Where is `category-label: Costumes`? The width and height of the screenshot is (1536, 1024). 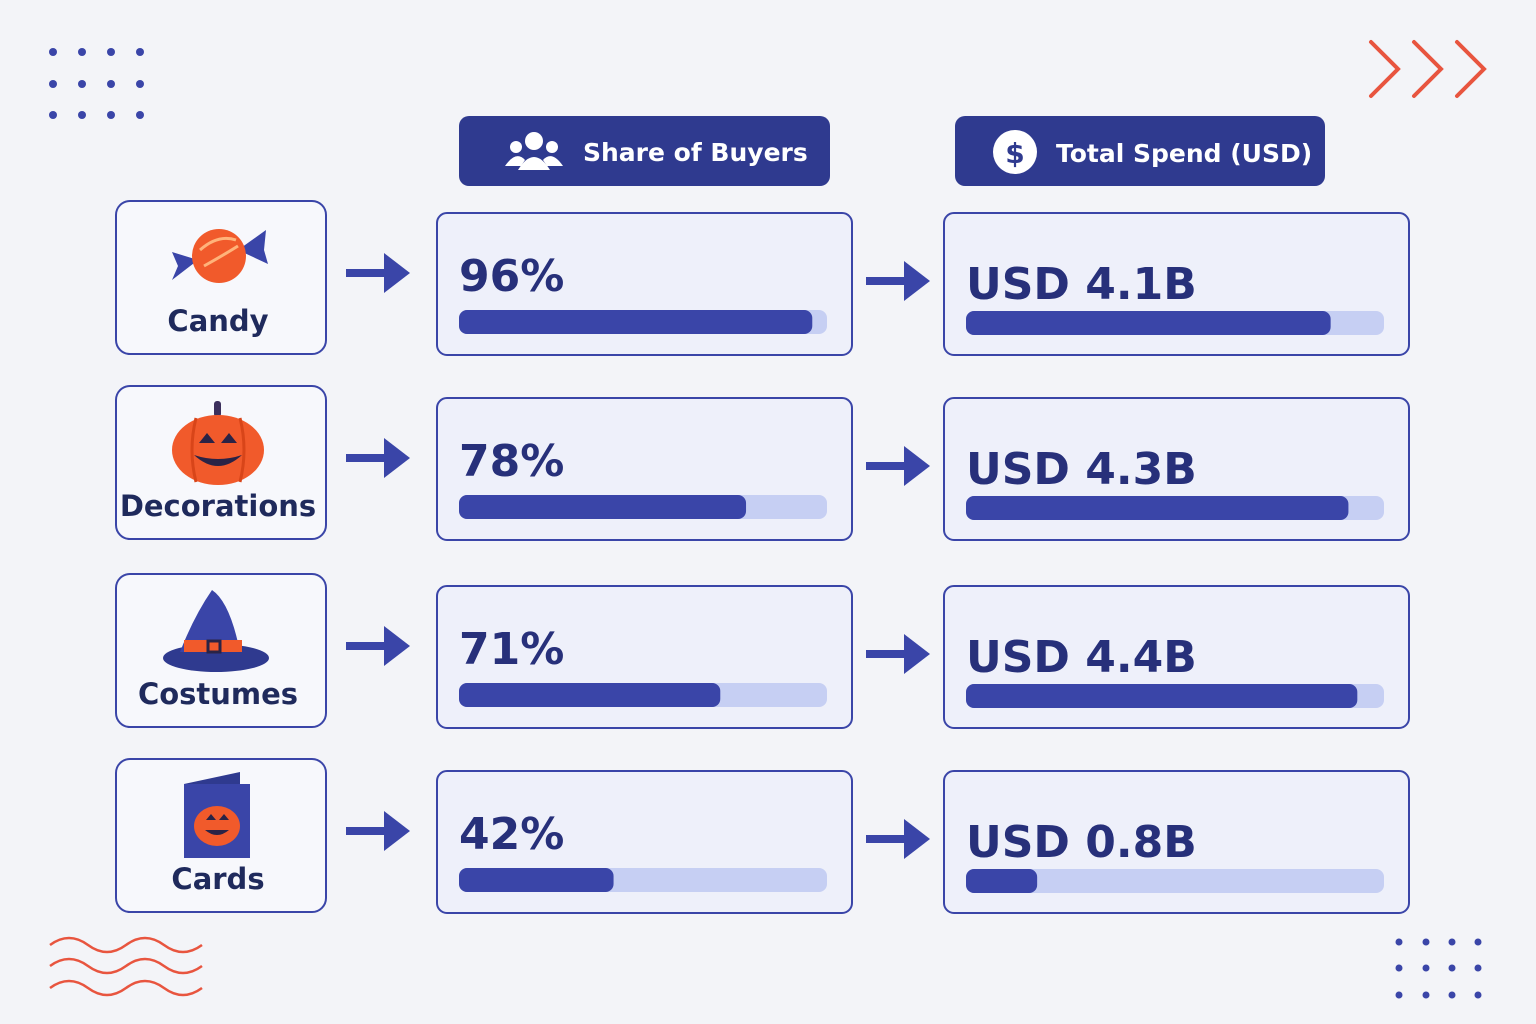
category-label: Costumes is located at coordinates (218, 694).